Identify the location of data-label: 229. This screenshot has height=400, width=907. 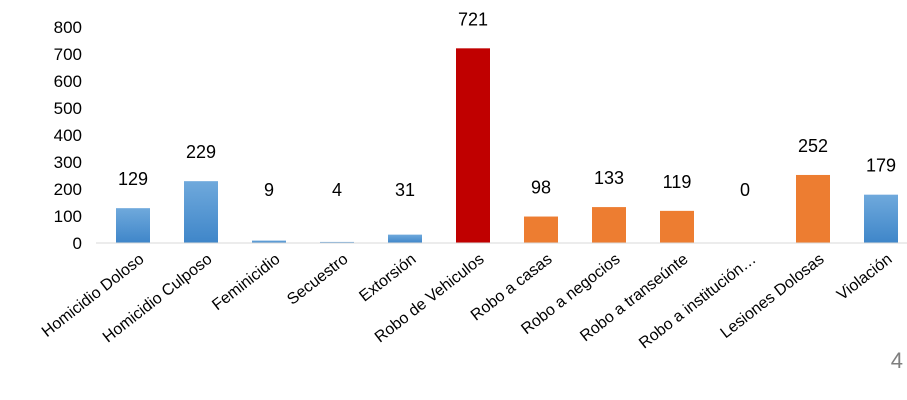
(201, 152).